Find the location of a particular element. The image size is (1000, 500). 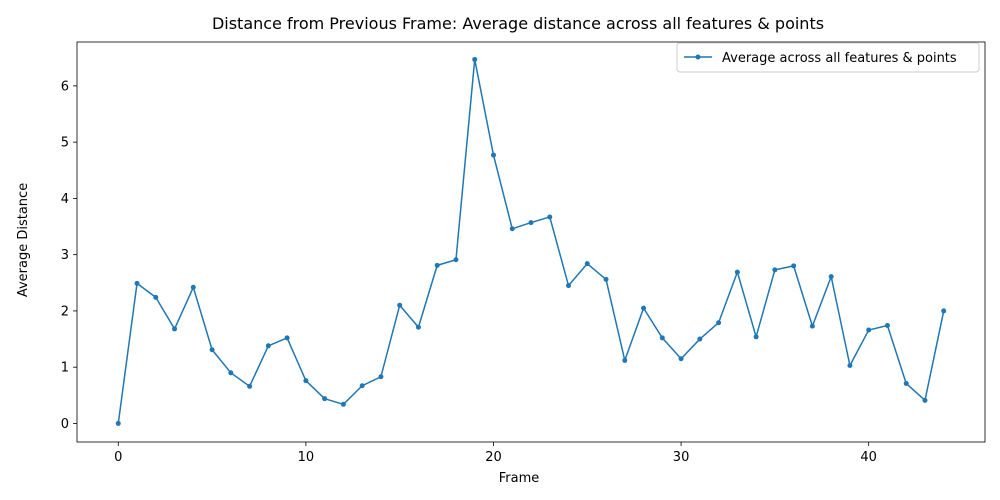

y-axis-title: Average Distance is located at coordinates (23, 240).